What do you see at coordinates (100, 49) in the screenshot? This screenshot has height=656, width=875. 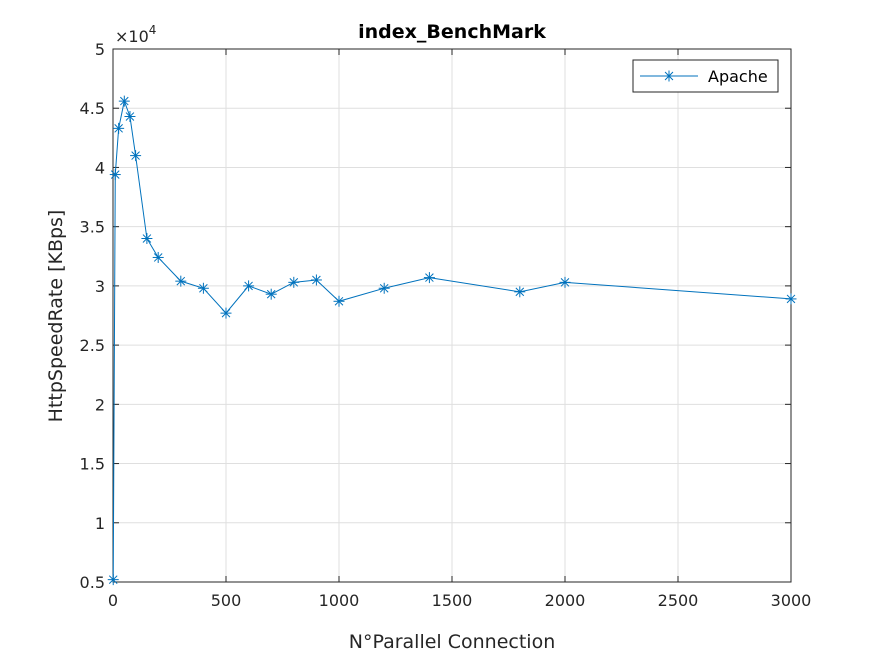 I see `y-tick-label: 5` at bounding box center [100, 49].